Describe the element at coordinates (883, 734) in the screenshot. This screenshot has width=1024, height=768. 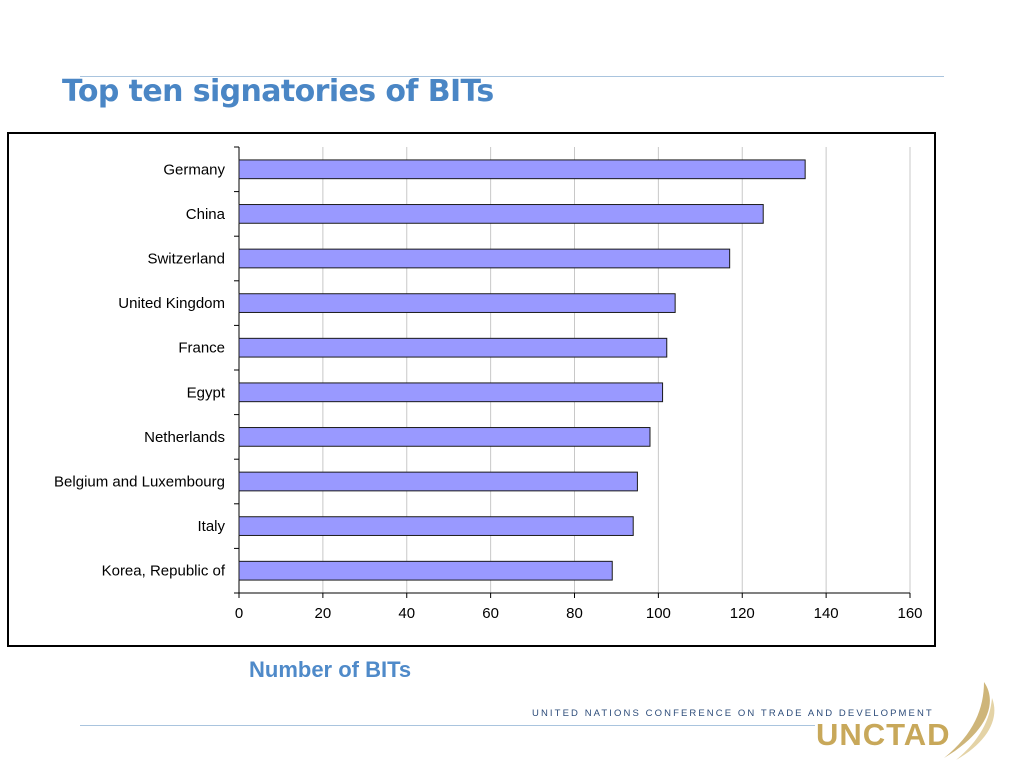
I see `unctad-logo-text: UNCTAD` at that location.